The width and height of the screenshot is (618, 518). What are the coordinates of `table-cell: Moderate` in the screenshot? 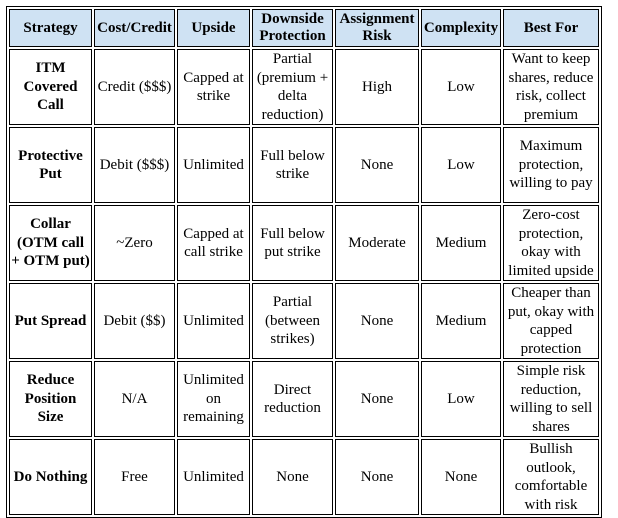 It's located at (377, 243).